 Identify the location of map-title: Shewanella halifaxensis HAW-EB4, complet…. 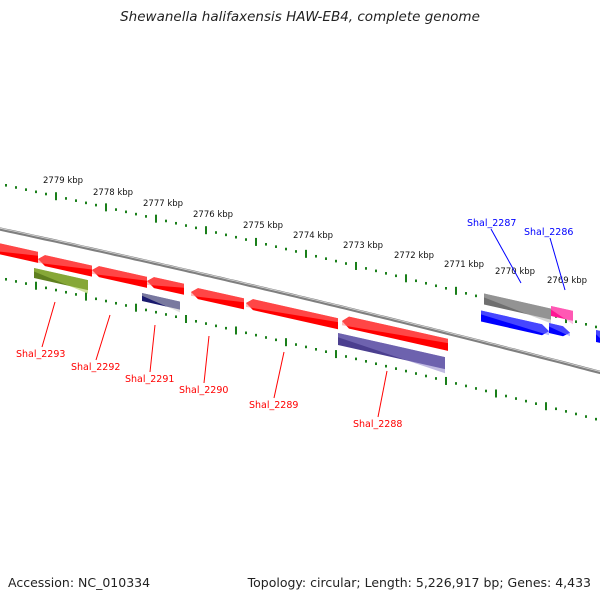
(300, 17).